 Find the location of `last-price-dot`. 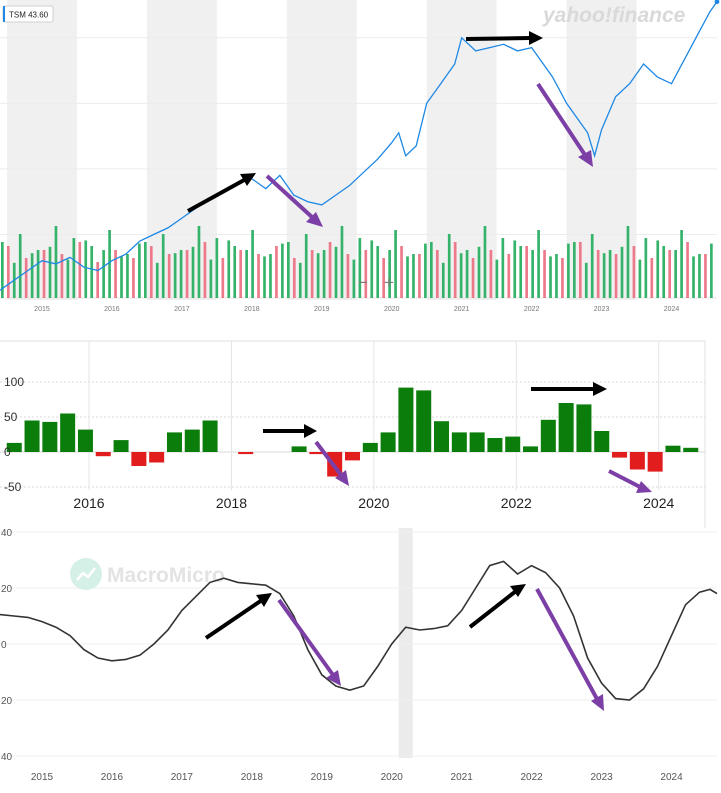

last-price-dot is located at coordinates (717, 2).